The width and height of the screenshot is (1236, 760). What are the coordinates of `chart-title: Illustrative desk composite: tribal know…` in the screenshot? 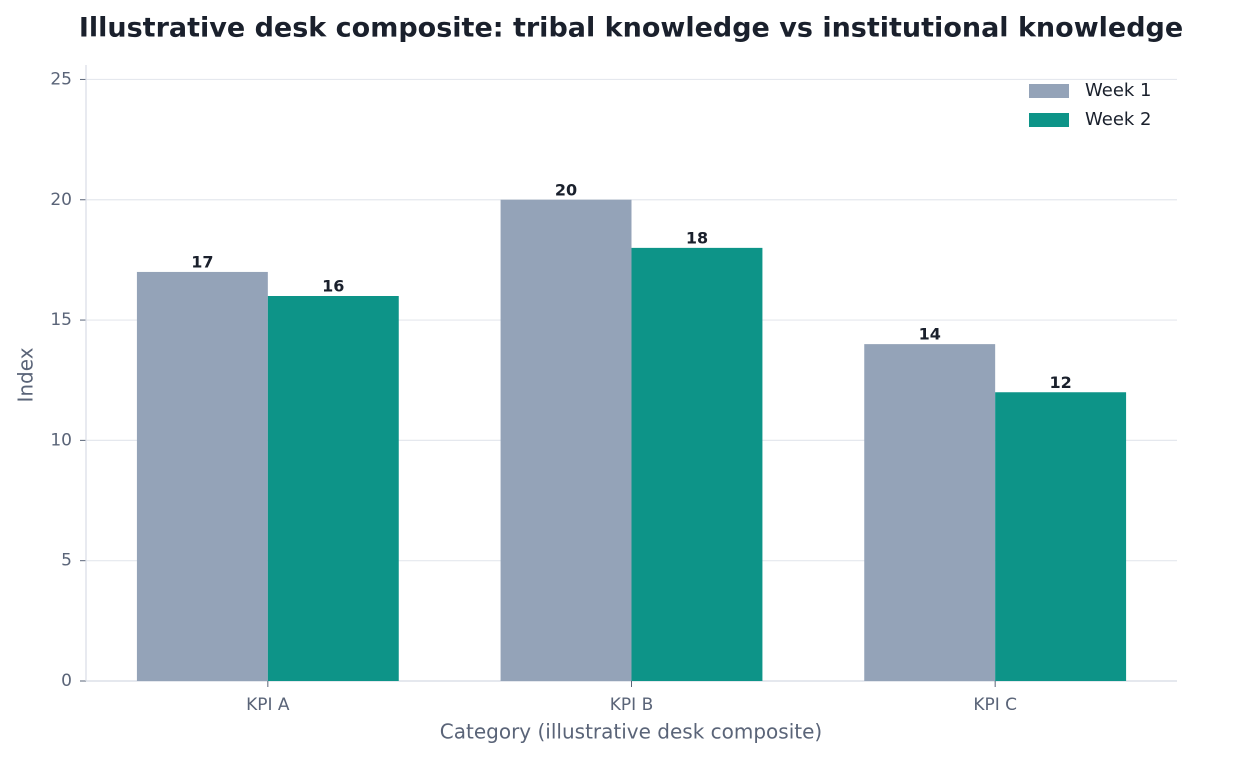 It's located at (631, 28).